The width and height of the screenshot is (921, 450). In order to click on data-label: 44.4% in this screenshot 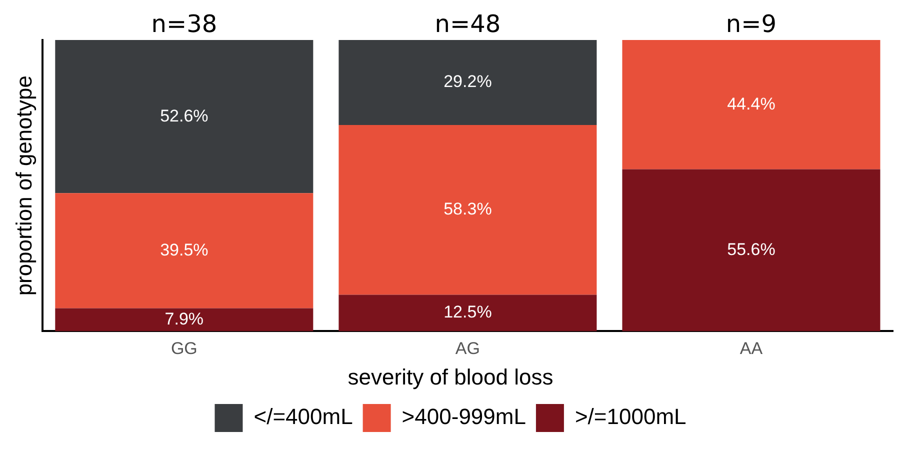, I will do `click(751, 104)`.